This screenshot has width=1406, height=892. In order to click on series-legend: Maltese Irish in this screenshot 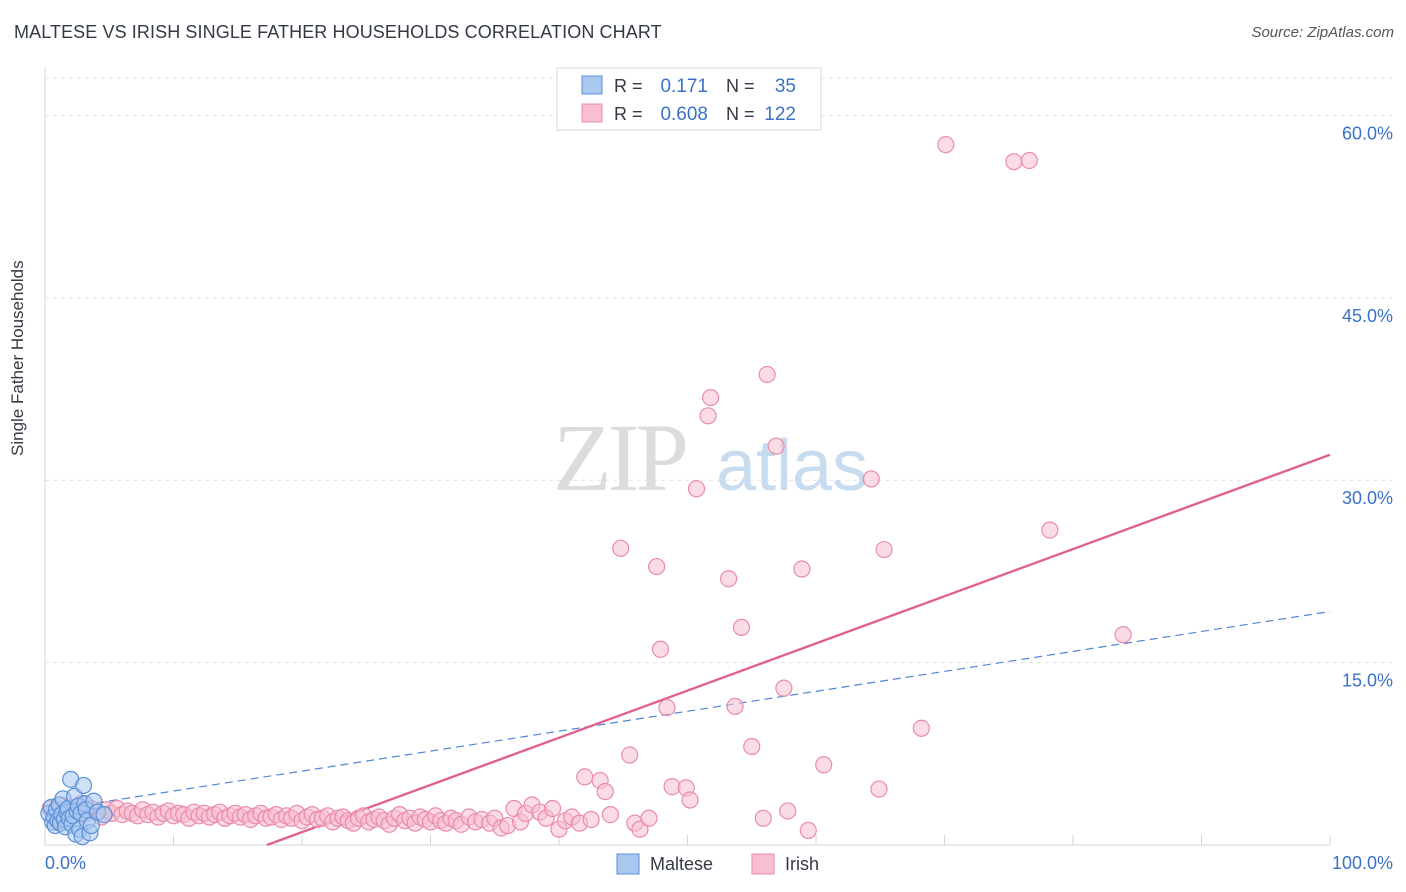, I will do `click(717, 864)`.